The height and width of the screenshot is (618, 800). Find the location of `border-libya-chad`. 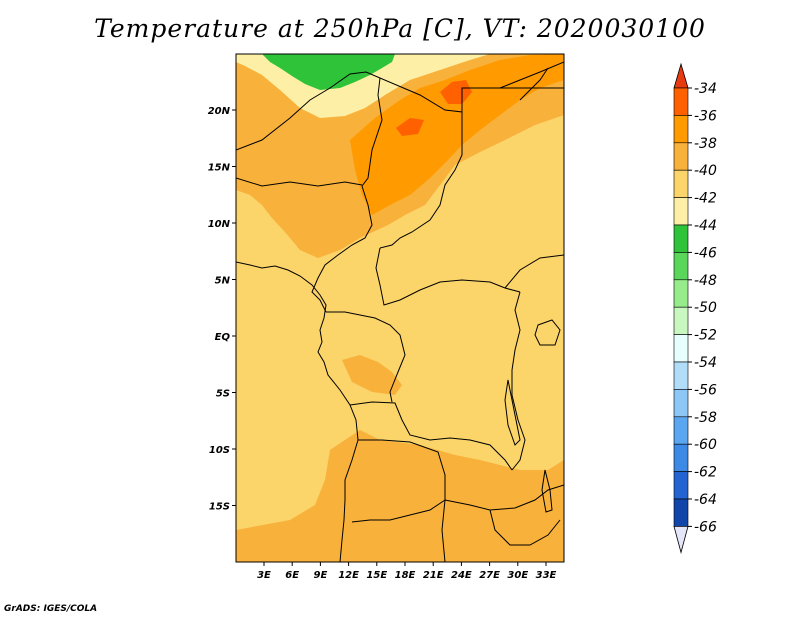

border-libya-chad is located at coordinates (372, 132).